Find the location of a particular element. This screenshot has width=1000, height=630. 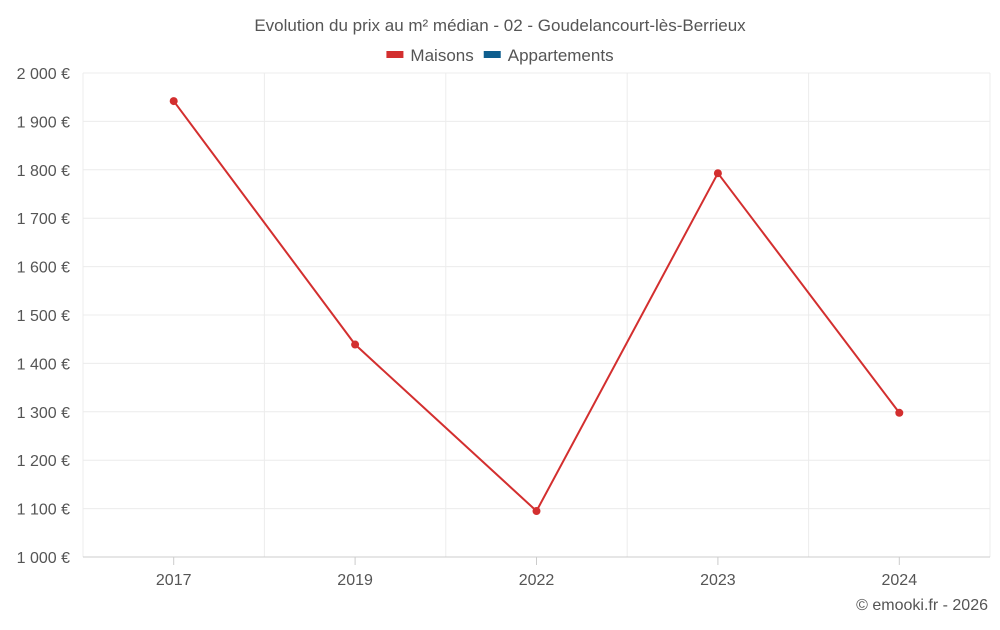

x-tick-label: 2017 is located at coordinates (174, 580).